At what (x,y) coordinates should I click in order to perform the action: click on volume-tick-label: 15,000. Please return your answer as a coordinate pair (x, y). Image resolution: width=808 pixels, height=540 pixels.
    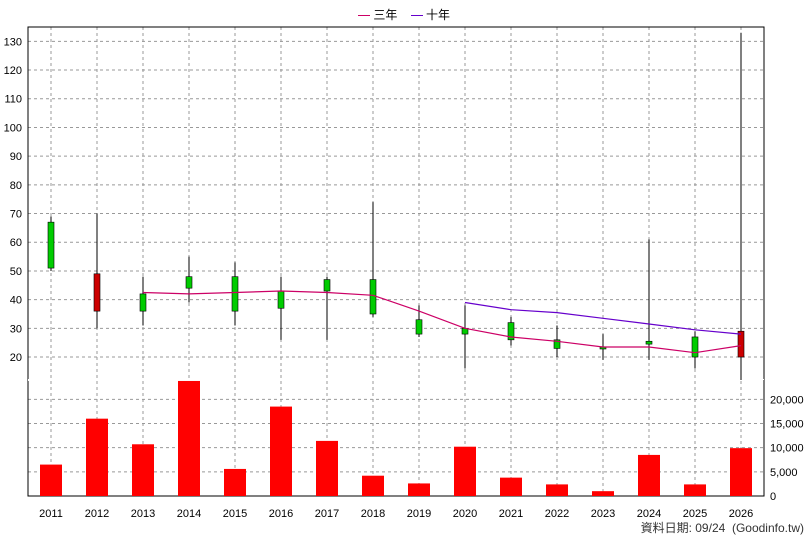
    Looking at the image, I should click on (787, 425).